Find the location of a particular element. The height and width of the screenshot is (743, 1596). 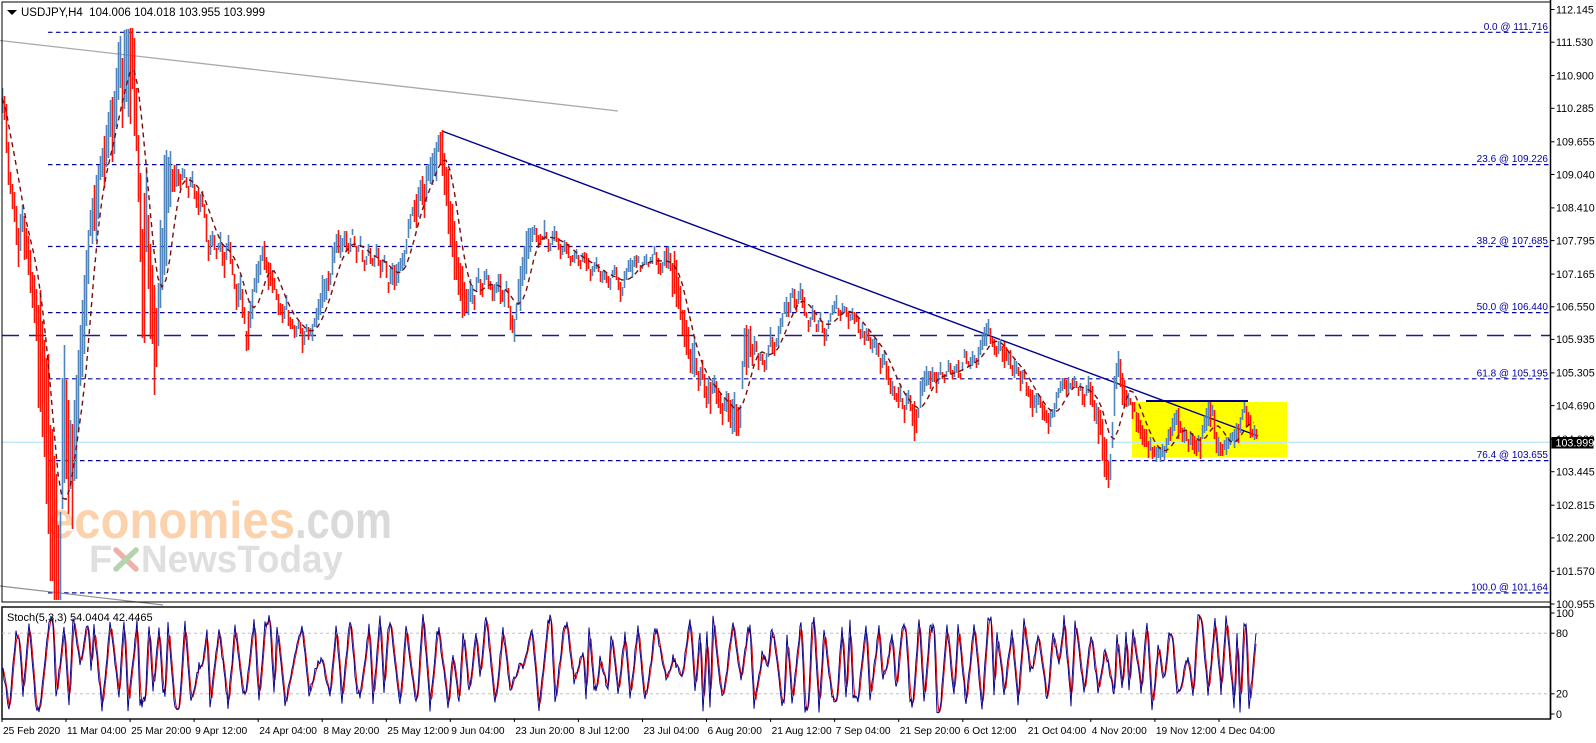

svg-text: 0 is located at coordinates (1559, 715).